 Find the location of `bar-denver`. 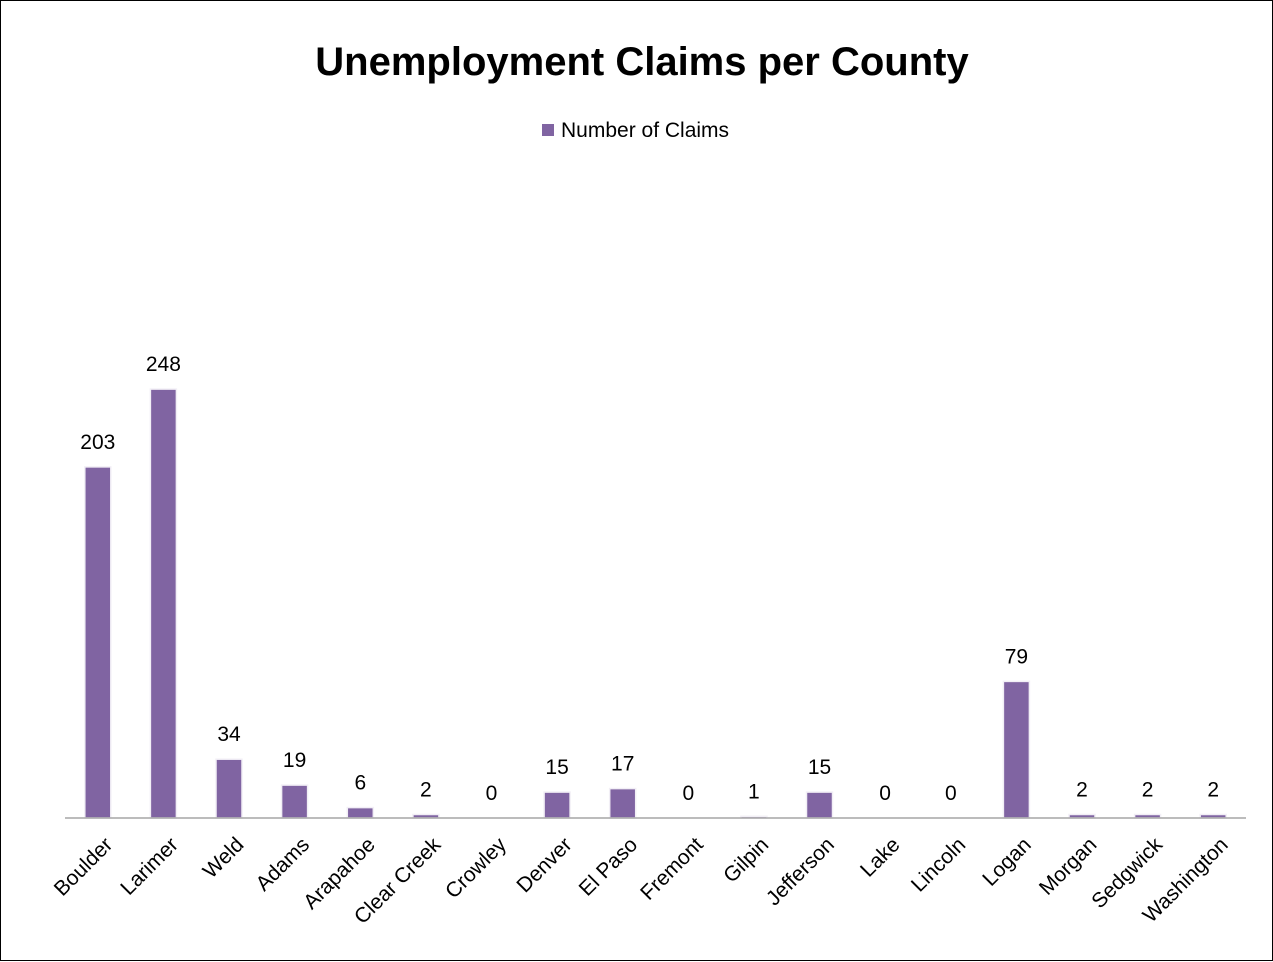

bar-denver is located at coordinates (557, 805).